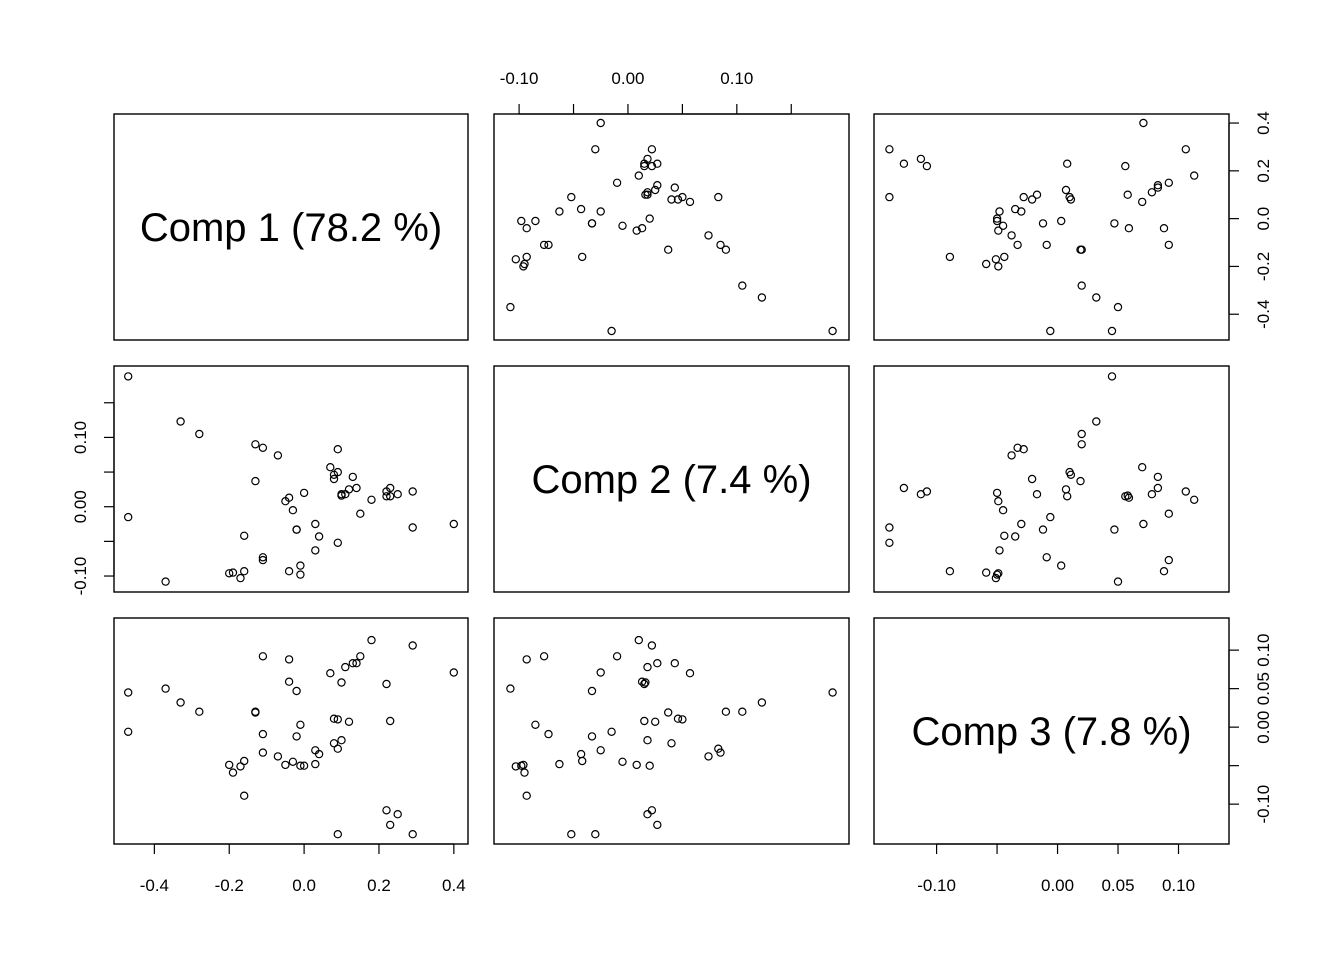  What do you see at coordinates (1057, 885) in the screenshot?
I see `x-tick-label-col3-3: 0.00` at bounding box center [1057, 885].